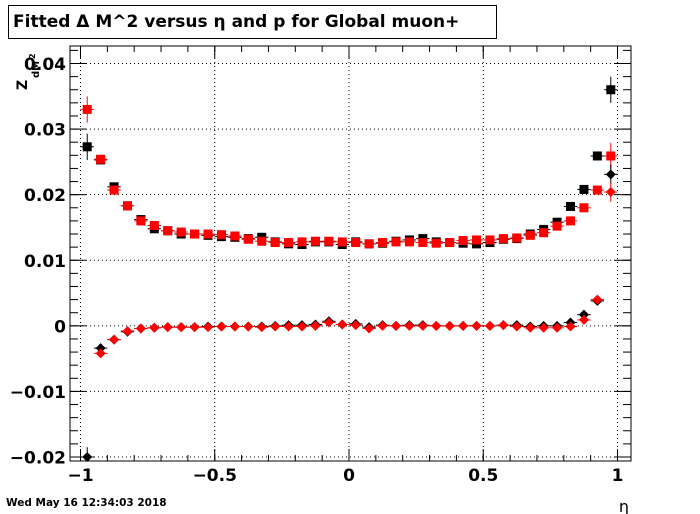 The image size is (700, 514). Describe the element at coordinates (349, 476) in the screenshot. I see `x-tick-label: 0` at that location.